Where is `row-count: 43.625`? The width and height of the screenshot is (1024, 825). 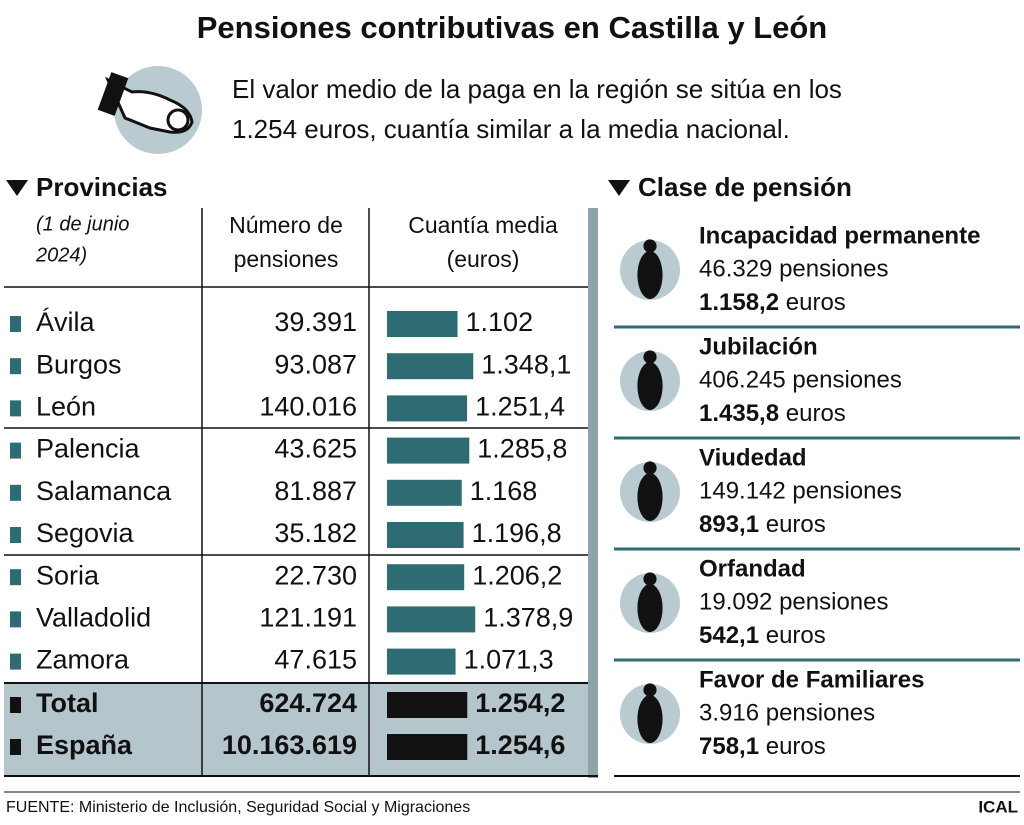 row-count: 43.625 is located at coordinates (315, 449).